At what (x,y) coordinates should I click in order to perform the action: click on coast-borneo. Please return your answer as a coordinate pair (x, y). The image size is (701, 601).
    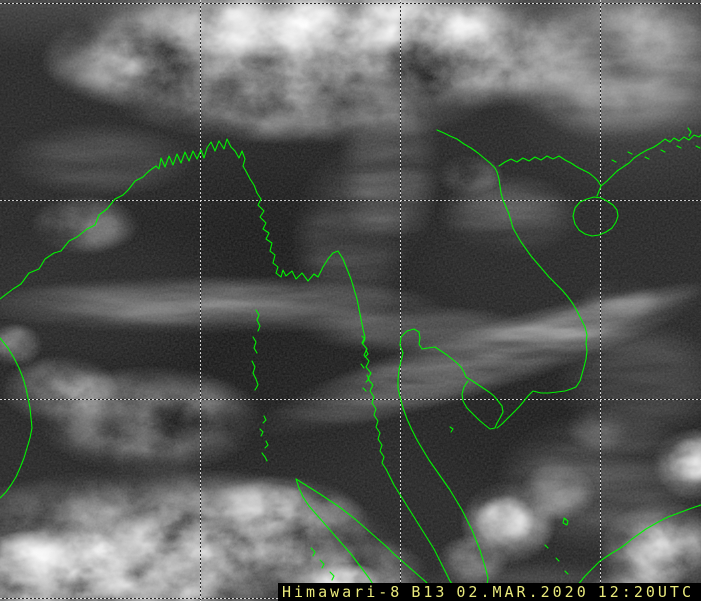
    Looking at the image, I should click on (634, 552).